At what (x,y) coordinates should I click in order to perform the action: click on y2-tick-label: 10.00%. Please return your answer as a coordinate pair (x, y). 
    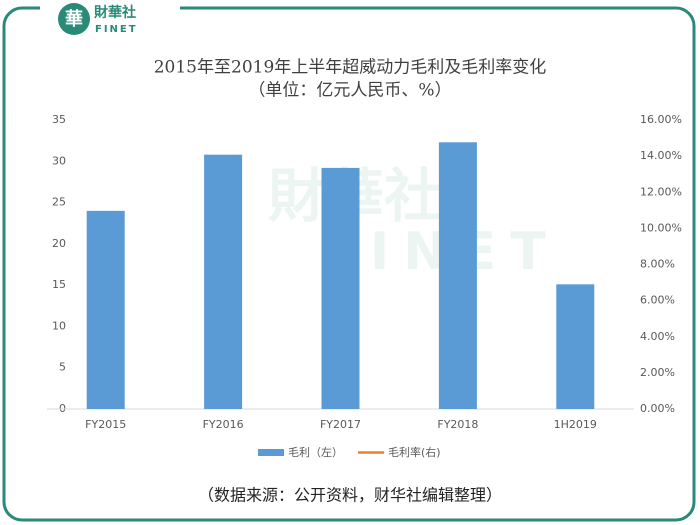
    Looking at the image, I should click on (661, 227).